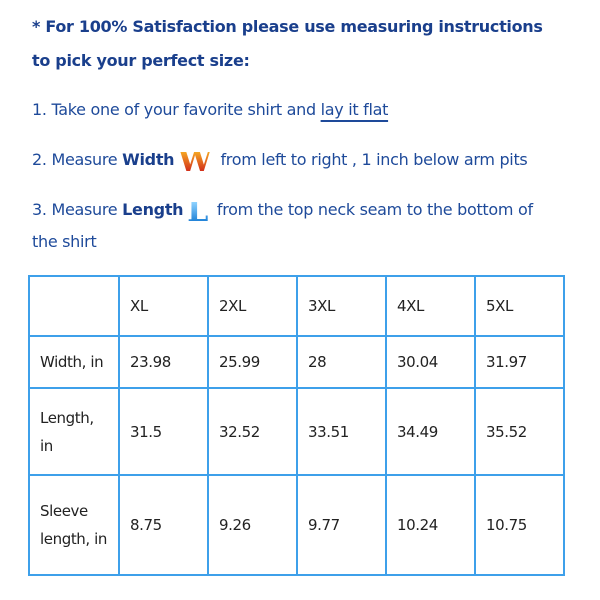 Image resolution: width=600 pixels, height=600 pixels. What do you see at coordinates (341, 431) in the screenshot?
I see `table-cell: 33.51` at bounding box center [341, 431].